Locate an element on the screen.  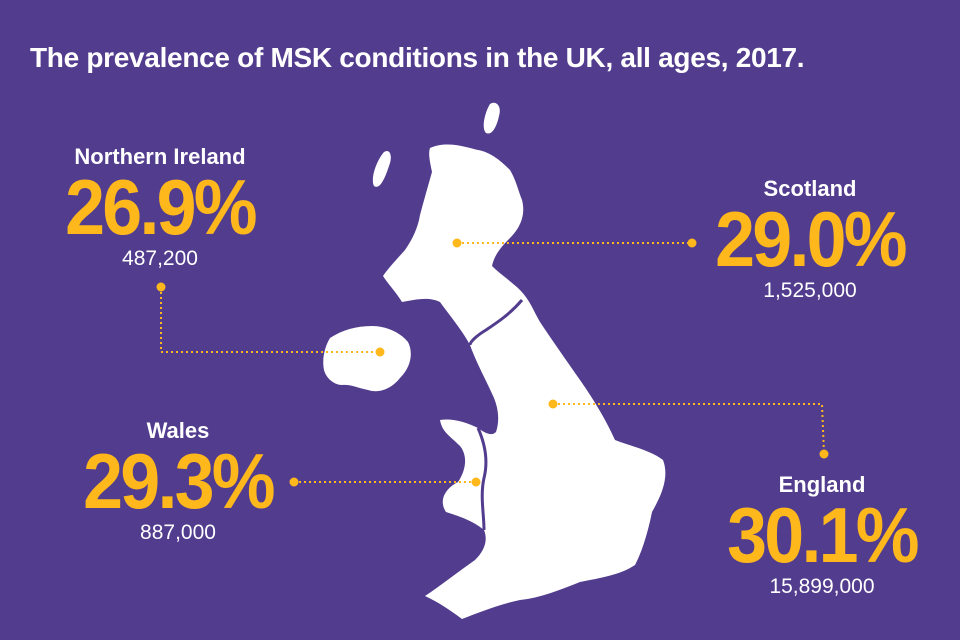
scotland-count: 1,525,000 is located at coordinates (810, 290).